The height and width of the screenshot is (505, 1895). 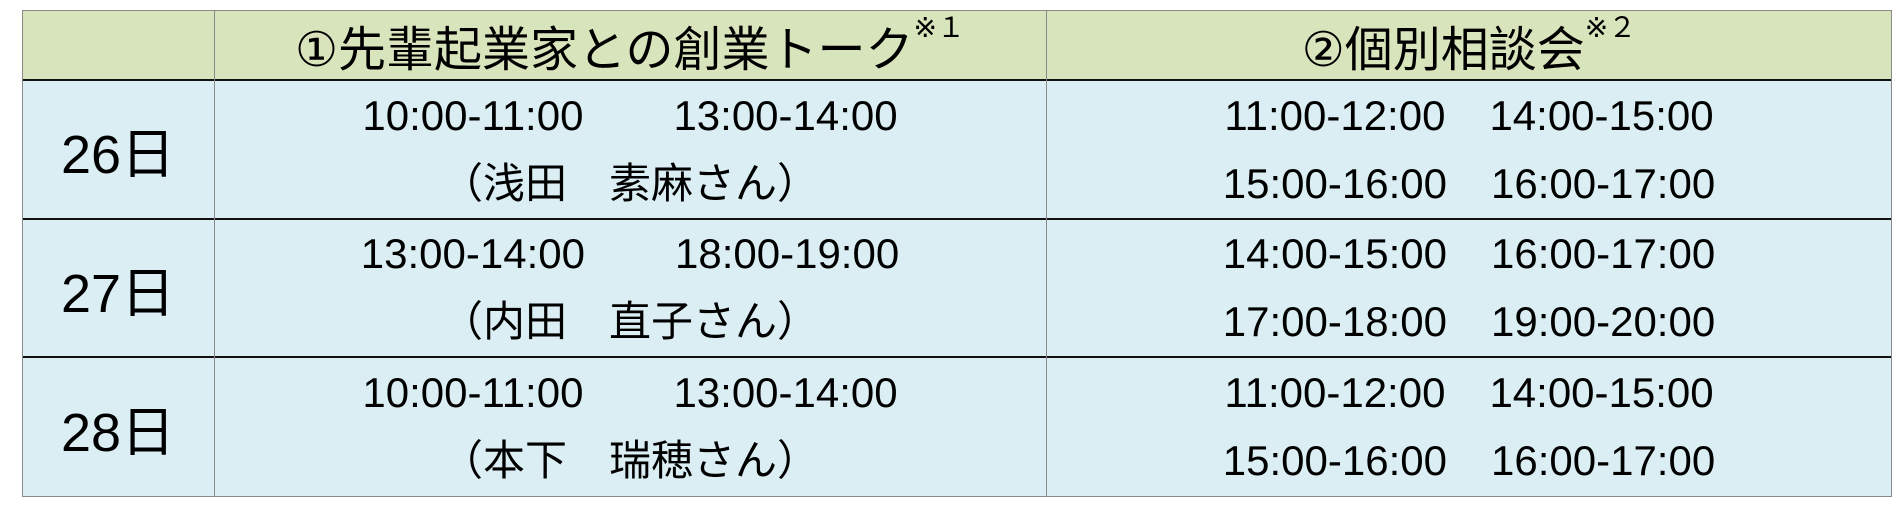 I want to click on header-talk-note: ※１, so click(x=939, y=27).